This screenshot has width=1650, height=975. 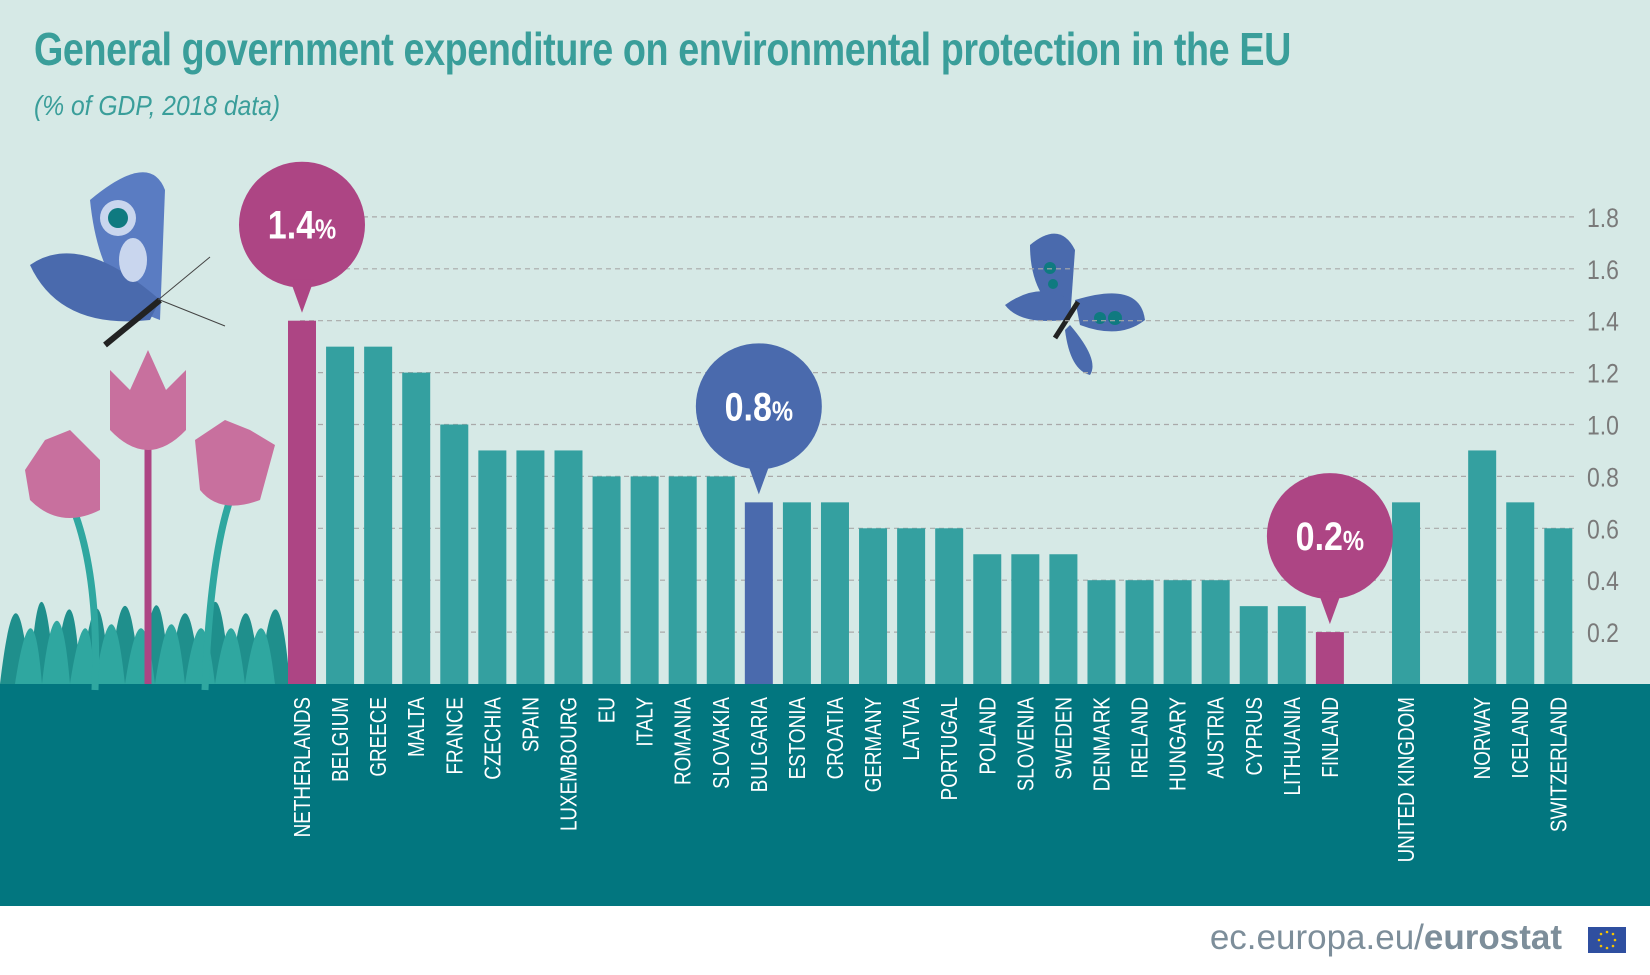 I want to click on bar-latvia, so click(x=911, y=606).